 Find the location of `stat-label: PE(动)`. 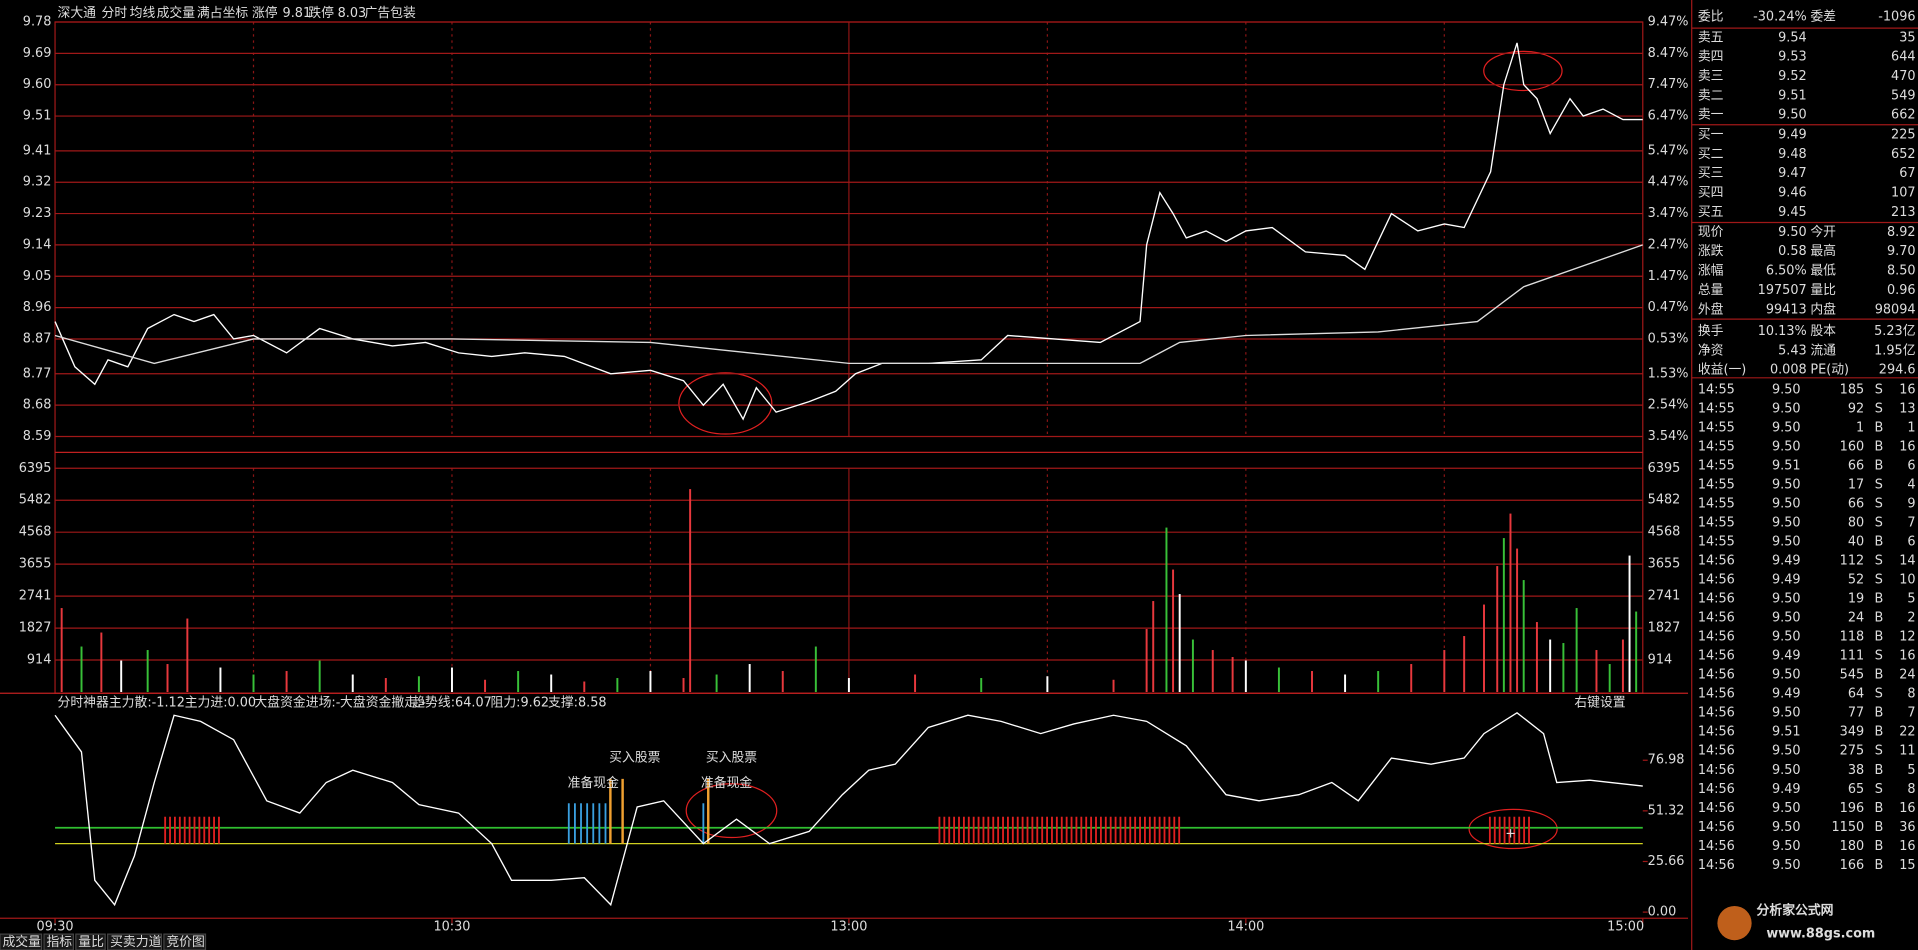

stat-label: PE(动) is located at coordinates (1829, 370).